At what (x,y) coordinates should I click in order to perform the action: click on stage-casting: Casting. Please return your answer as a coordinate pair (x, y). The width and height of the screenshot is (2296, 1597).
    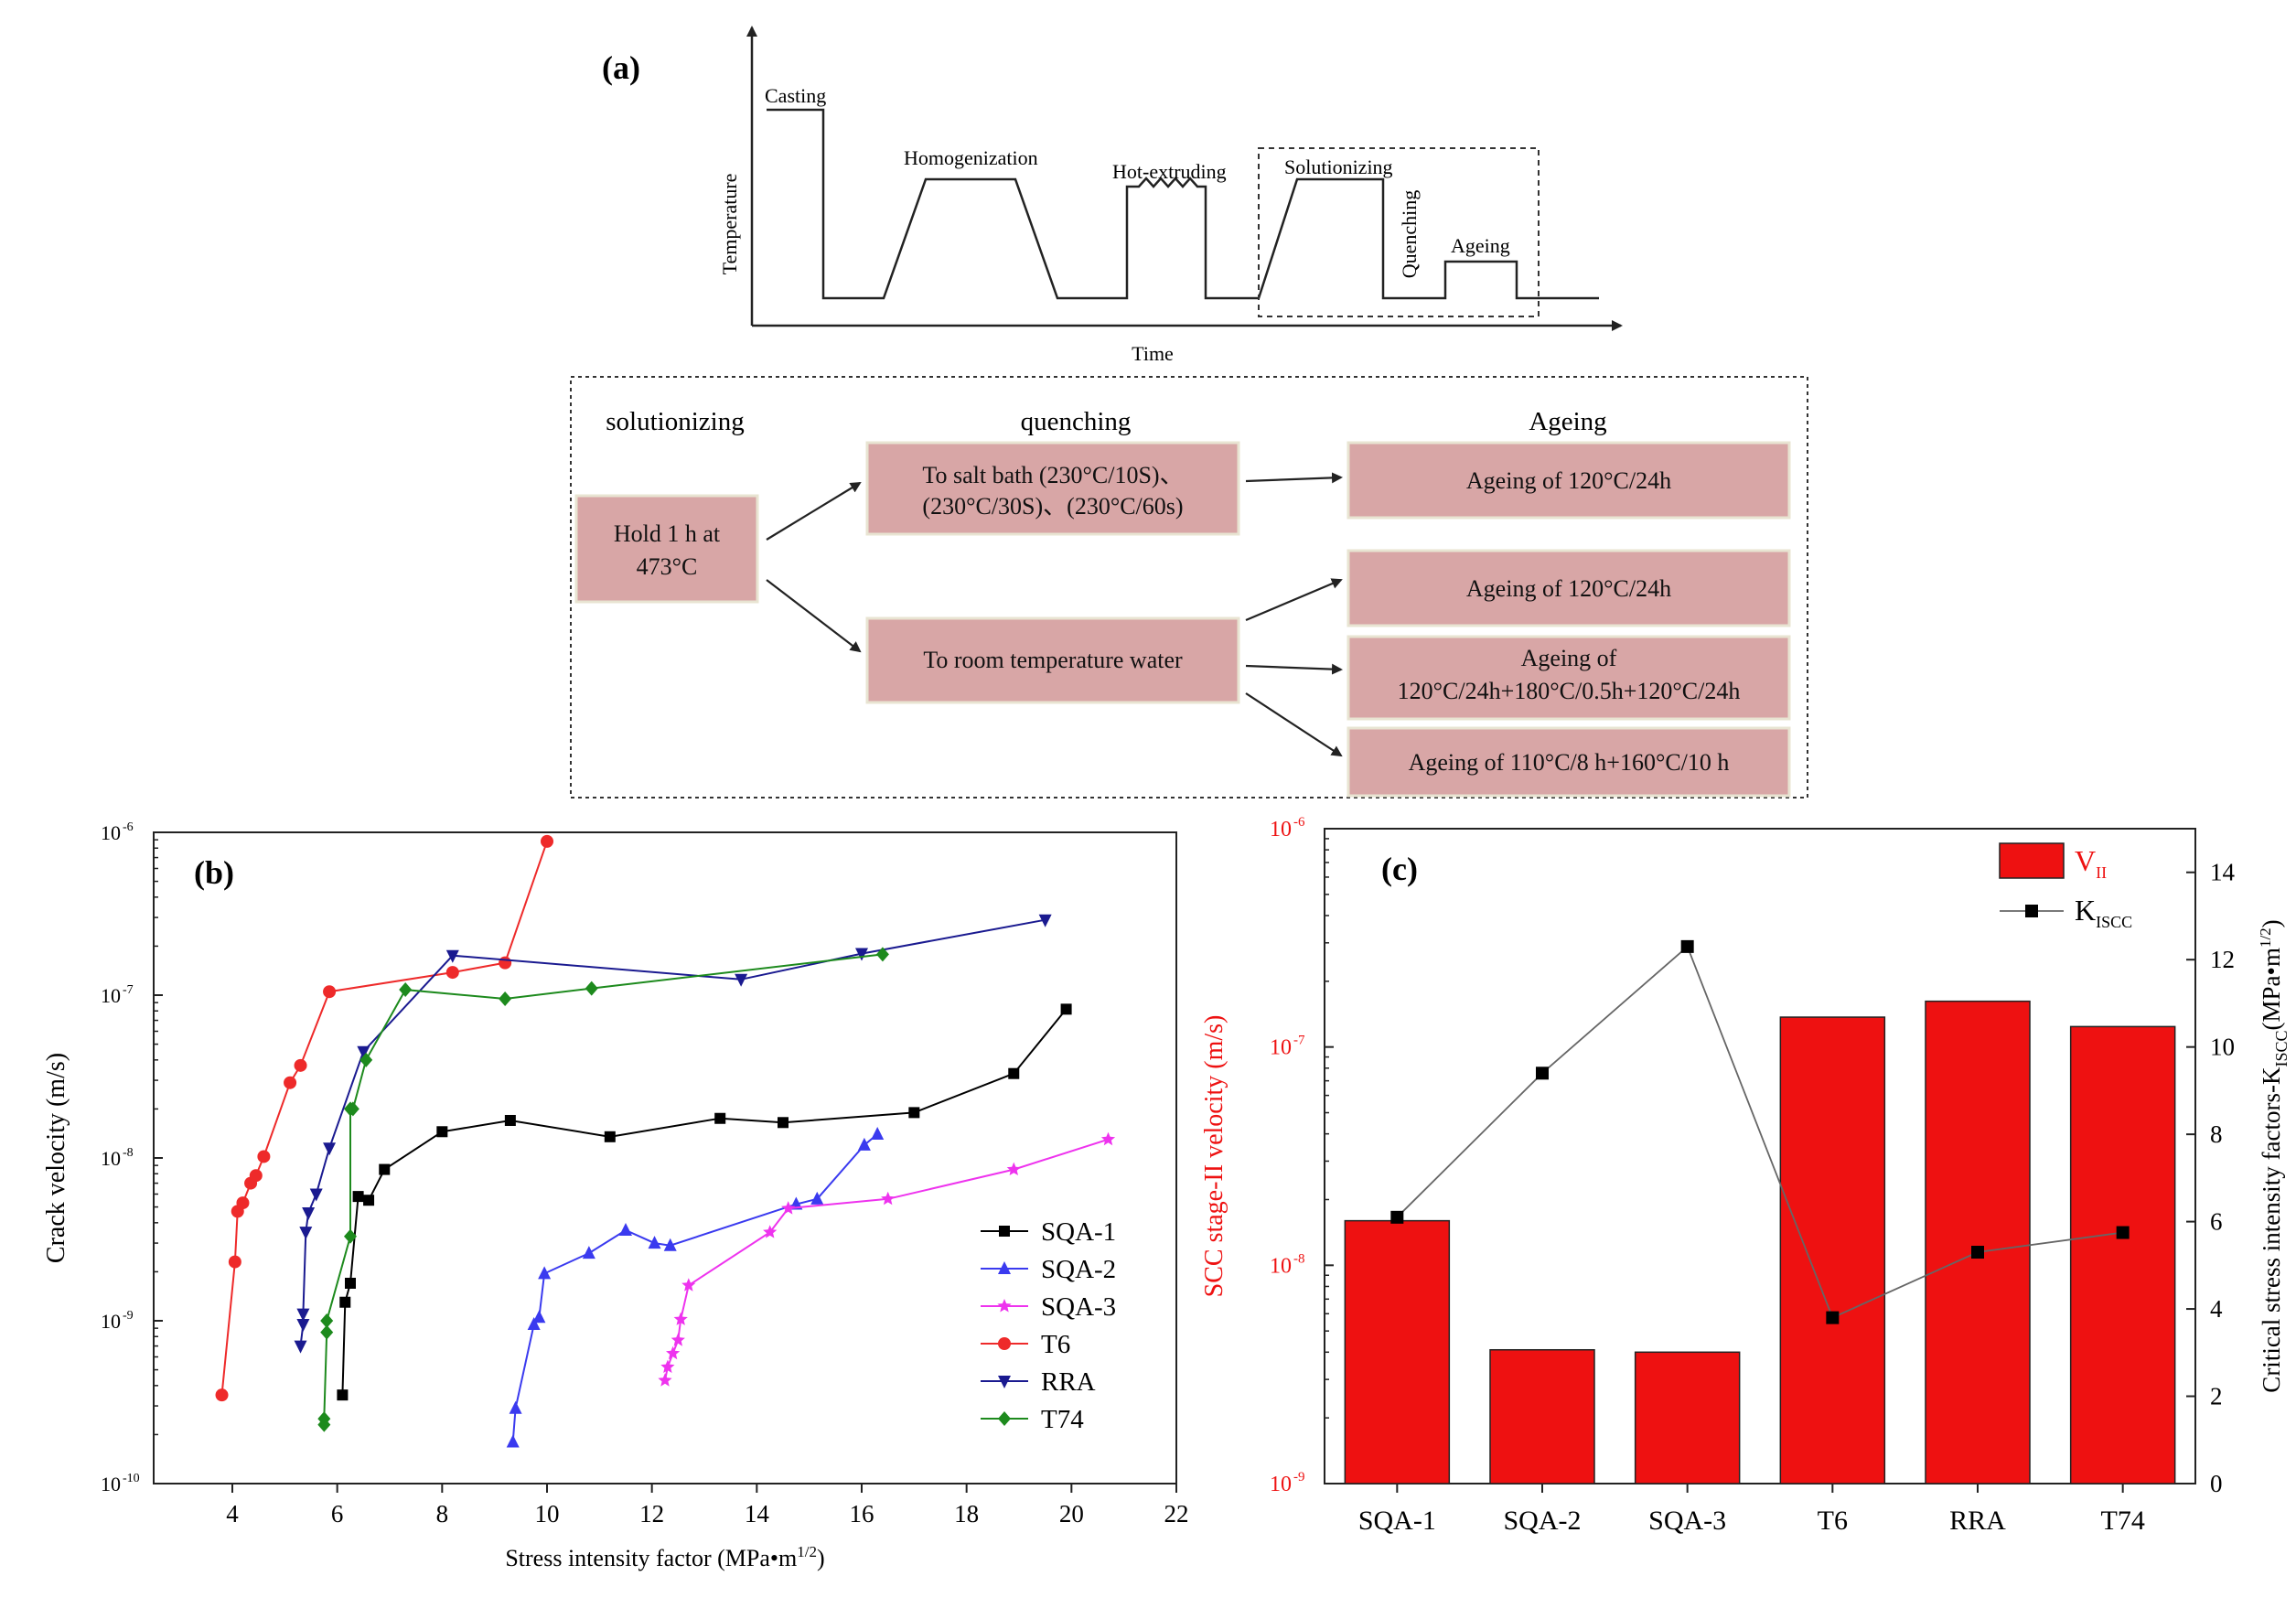
    Looking at the image, I should click on (795, 95).